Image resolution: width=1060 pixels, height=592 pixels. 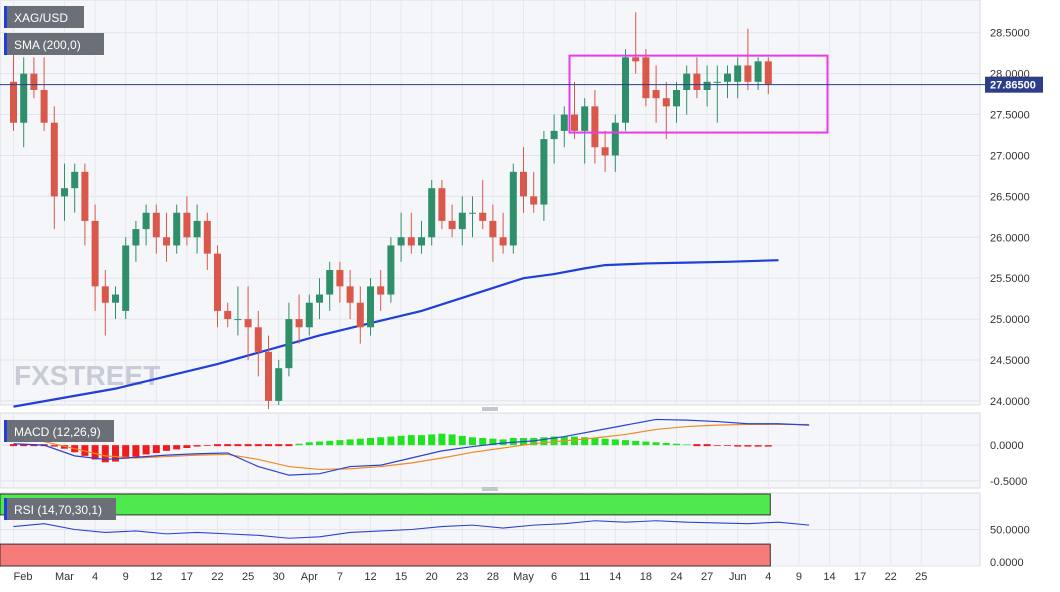 I want to click on x-tick-label: 6, so click(x=554, y=577).